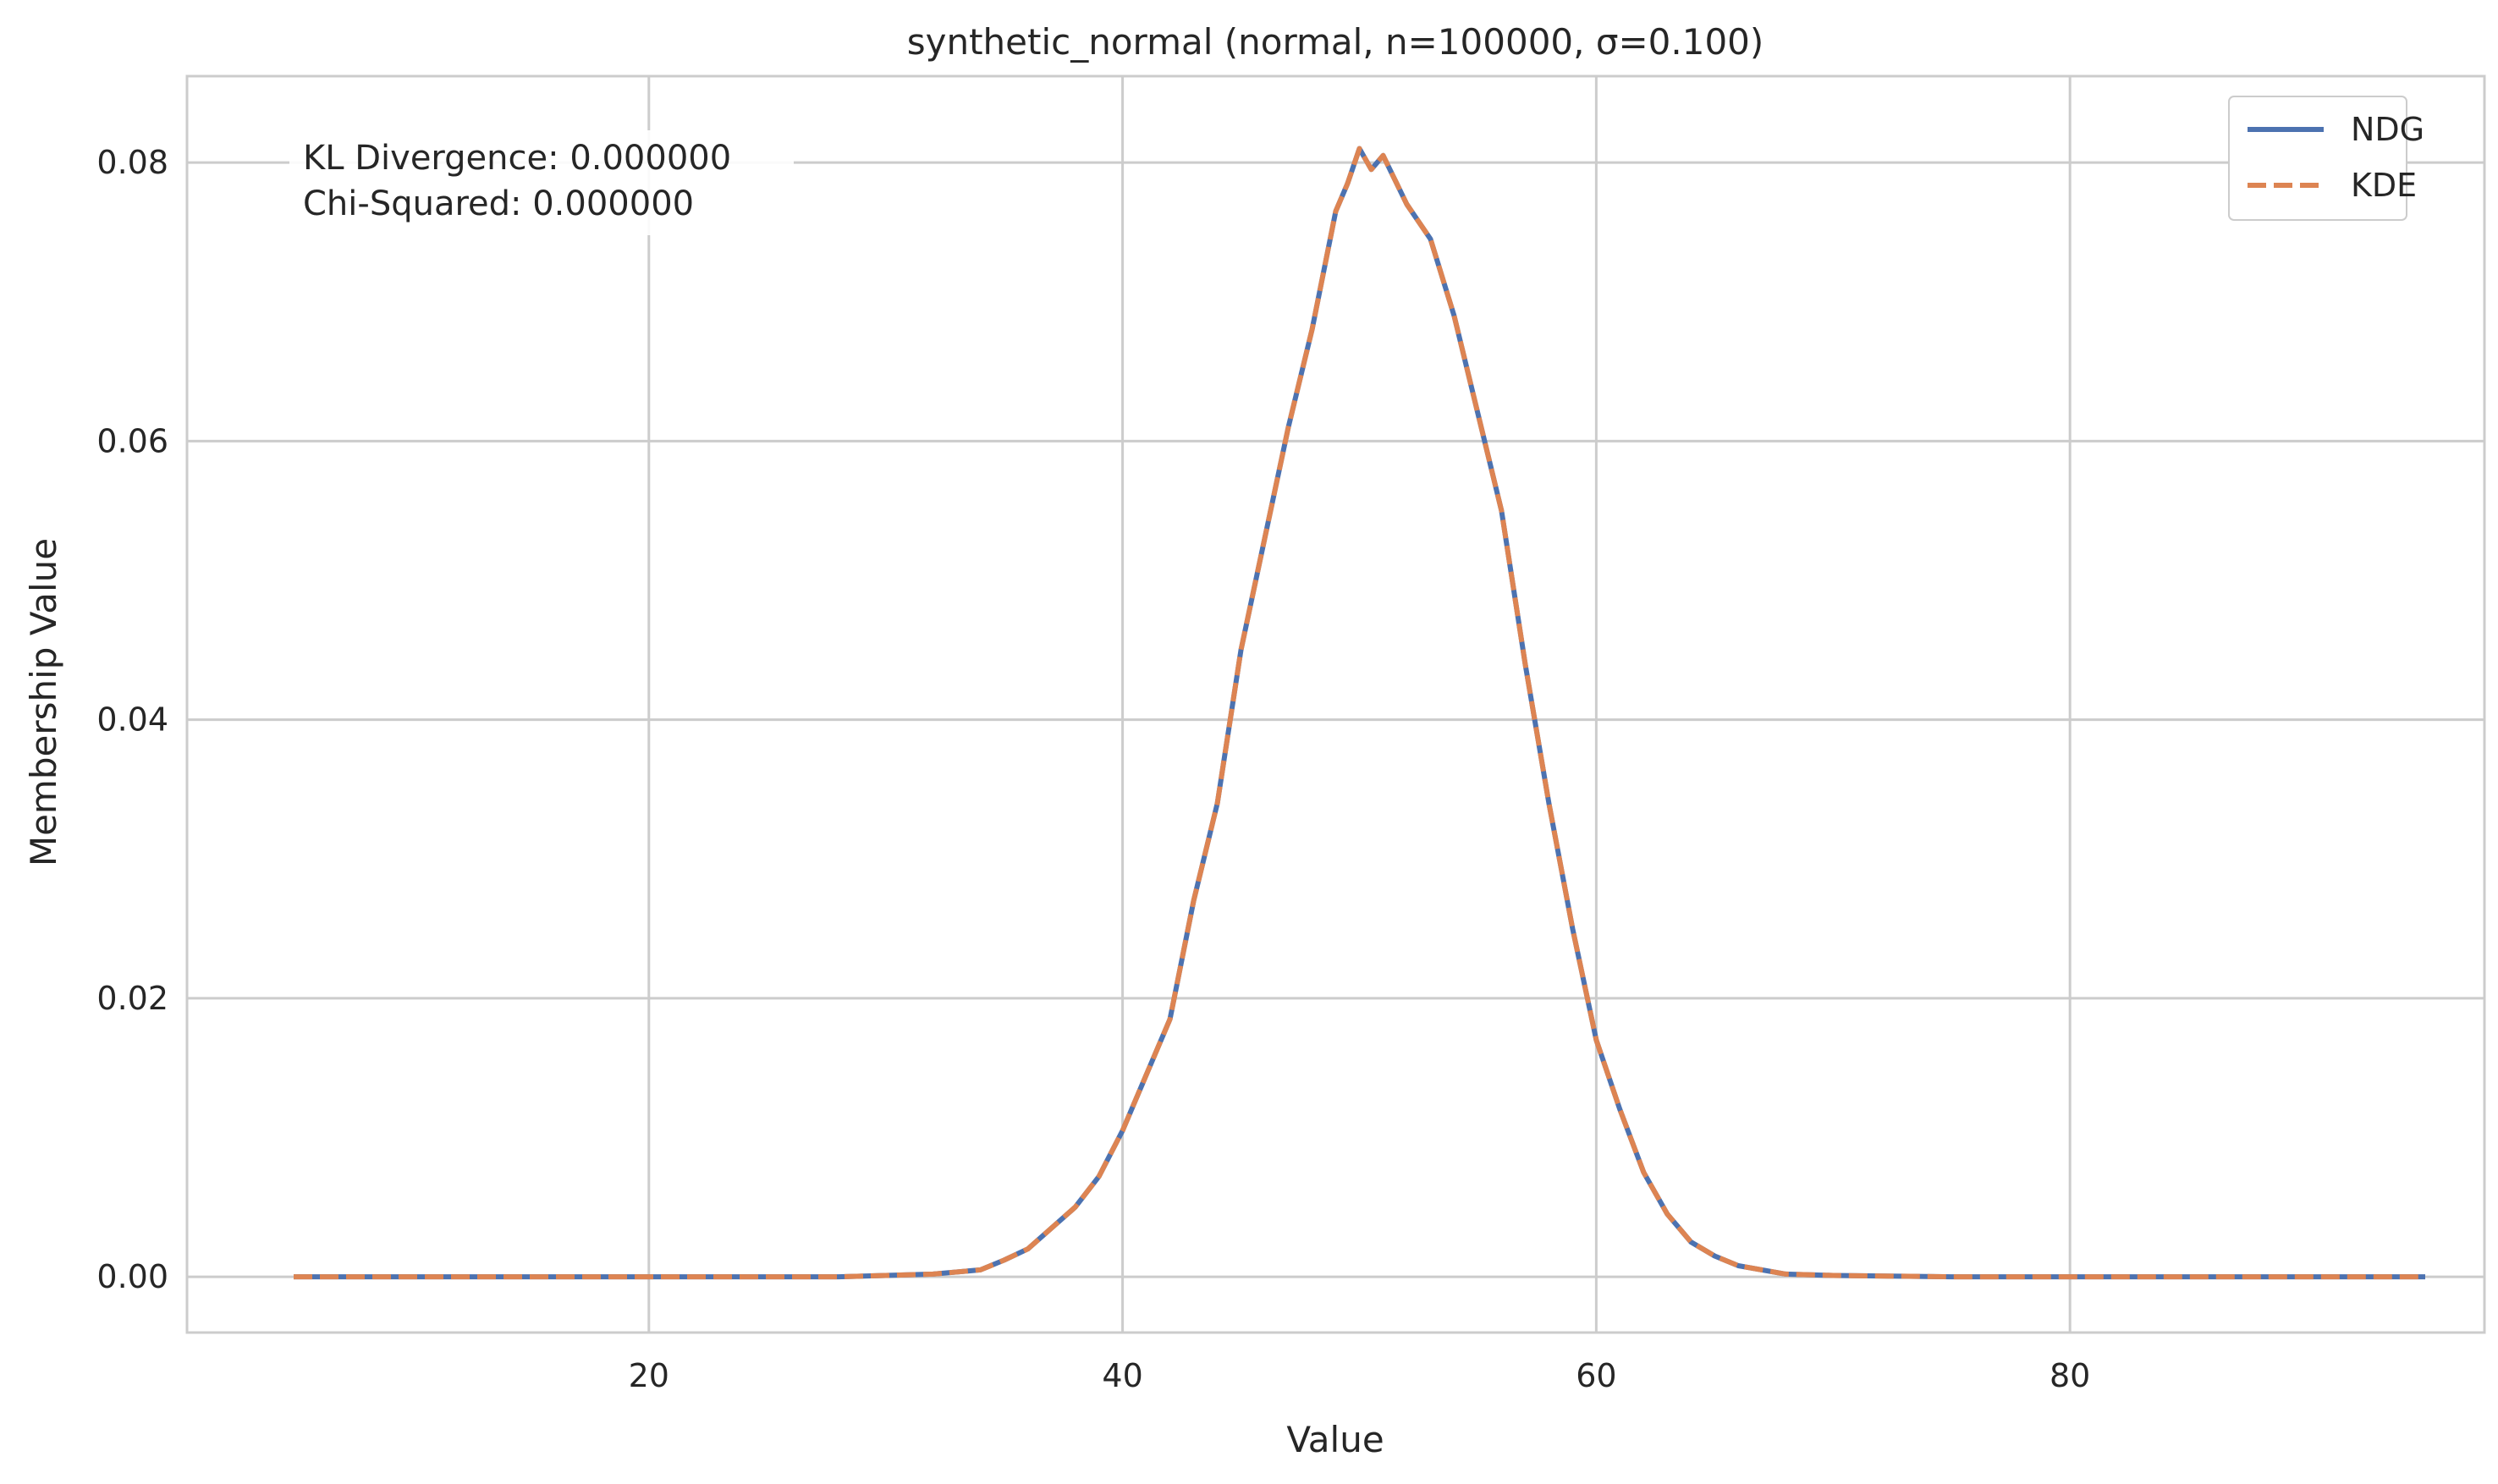  Describe the element at coordinates (132, 720) in the screenshot. I see `y-tick-label: 0.04` at that location.